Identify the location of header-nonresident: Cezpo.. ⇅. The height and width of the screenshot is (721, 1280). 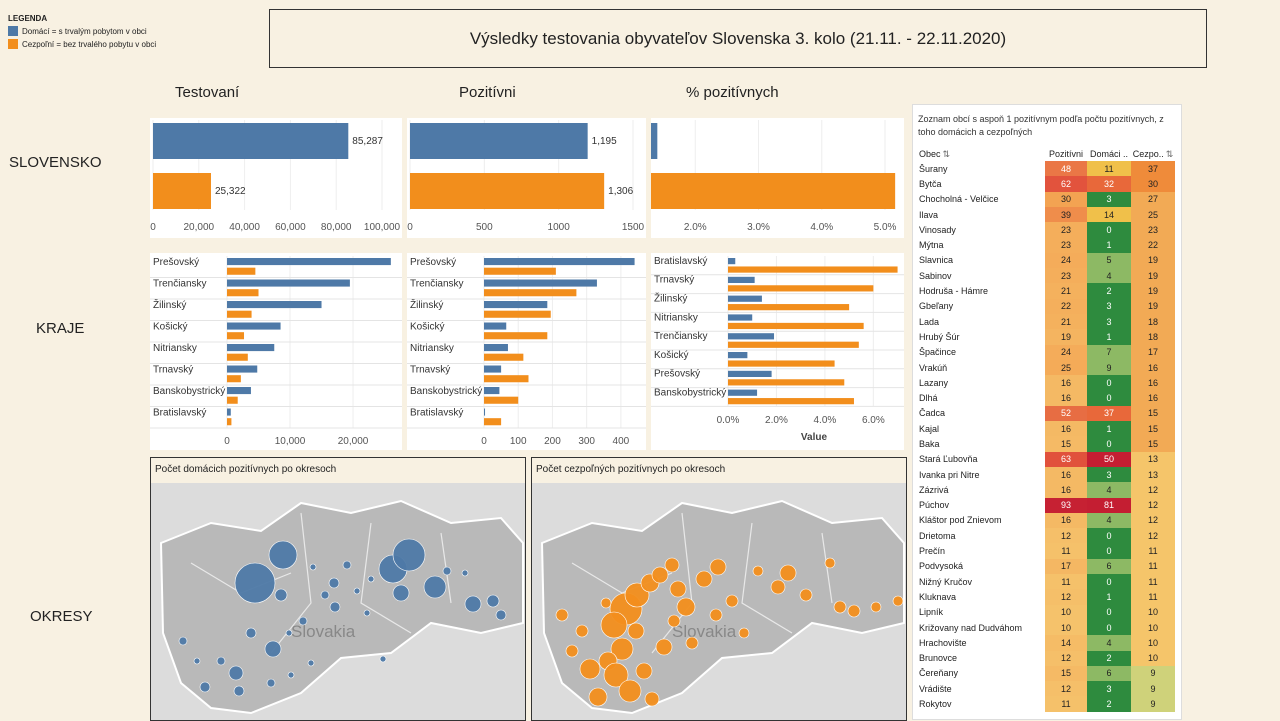
(1153, 154).